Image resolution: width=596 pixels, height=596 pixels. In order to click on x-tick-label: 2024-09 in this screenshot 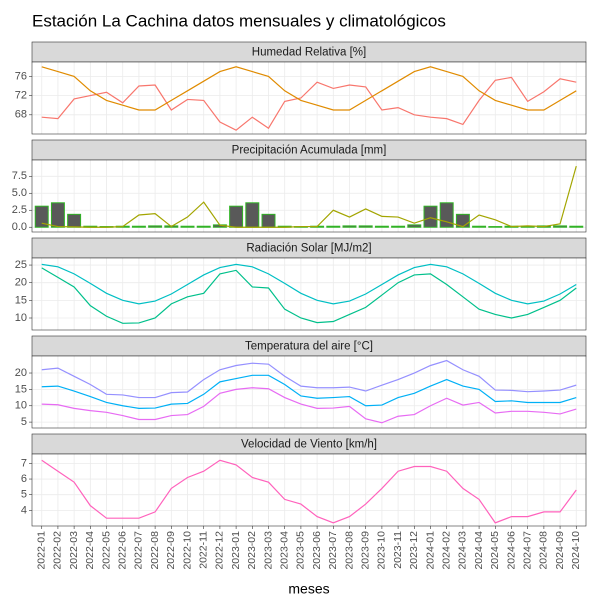, I will do `click(560, 550)`.